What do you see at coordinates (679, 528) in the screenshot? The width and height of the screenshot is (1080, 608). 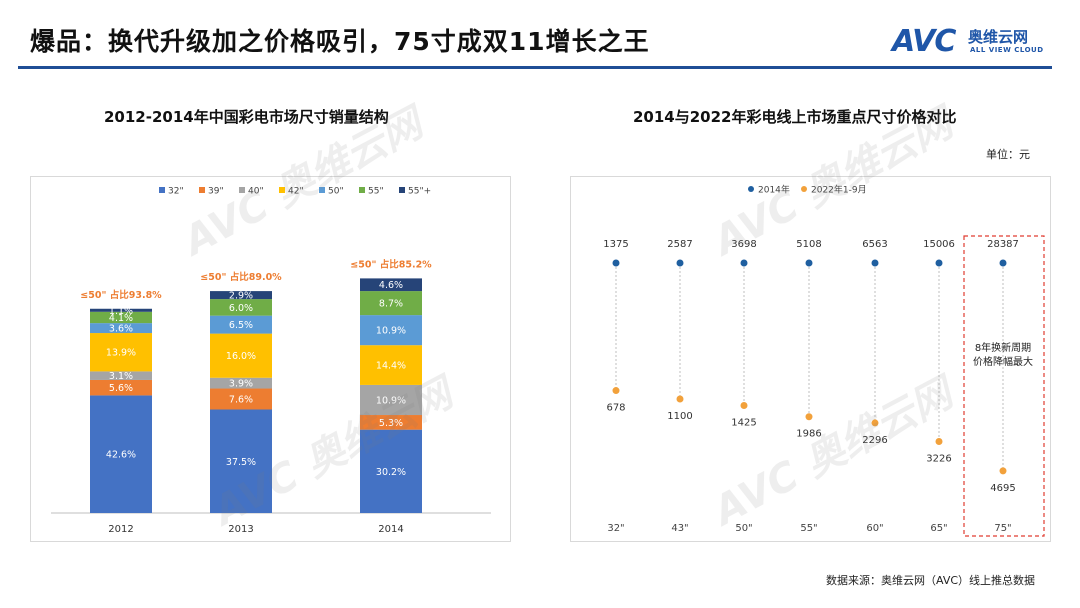 I see `category-label: 43"` at bounding box center [679, 528].